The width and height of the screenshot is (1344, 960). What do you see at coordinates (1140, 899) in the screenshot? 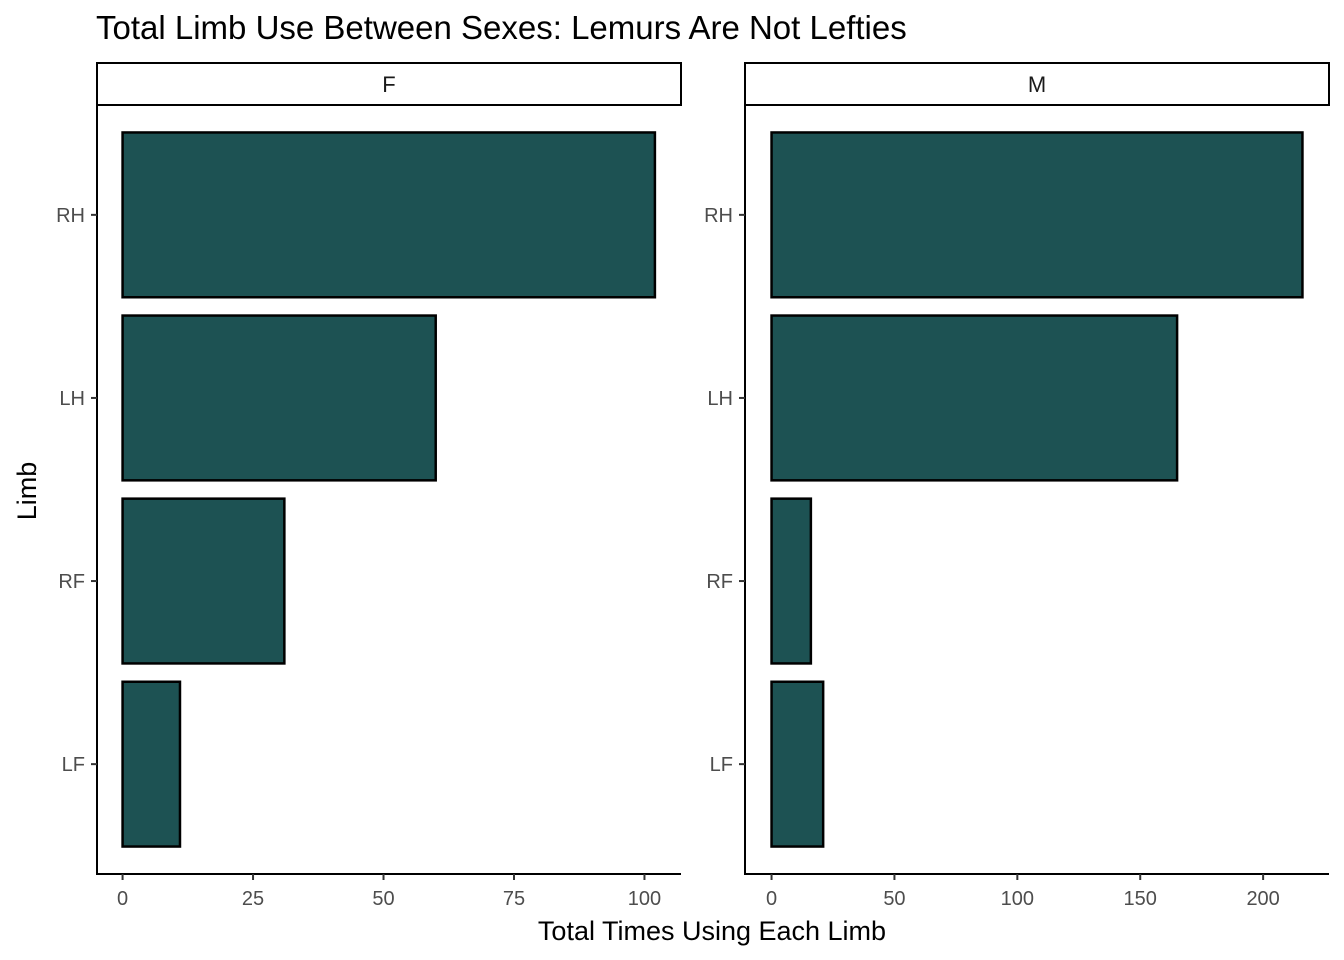
I see `x-tick-label: 150` at bounding box center [1140, 899].